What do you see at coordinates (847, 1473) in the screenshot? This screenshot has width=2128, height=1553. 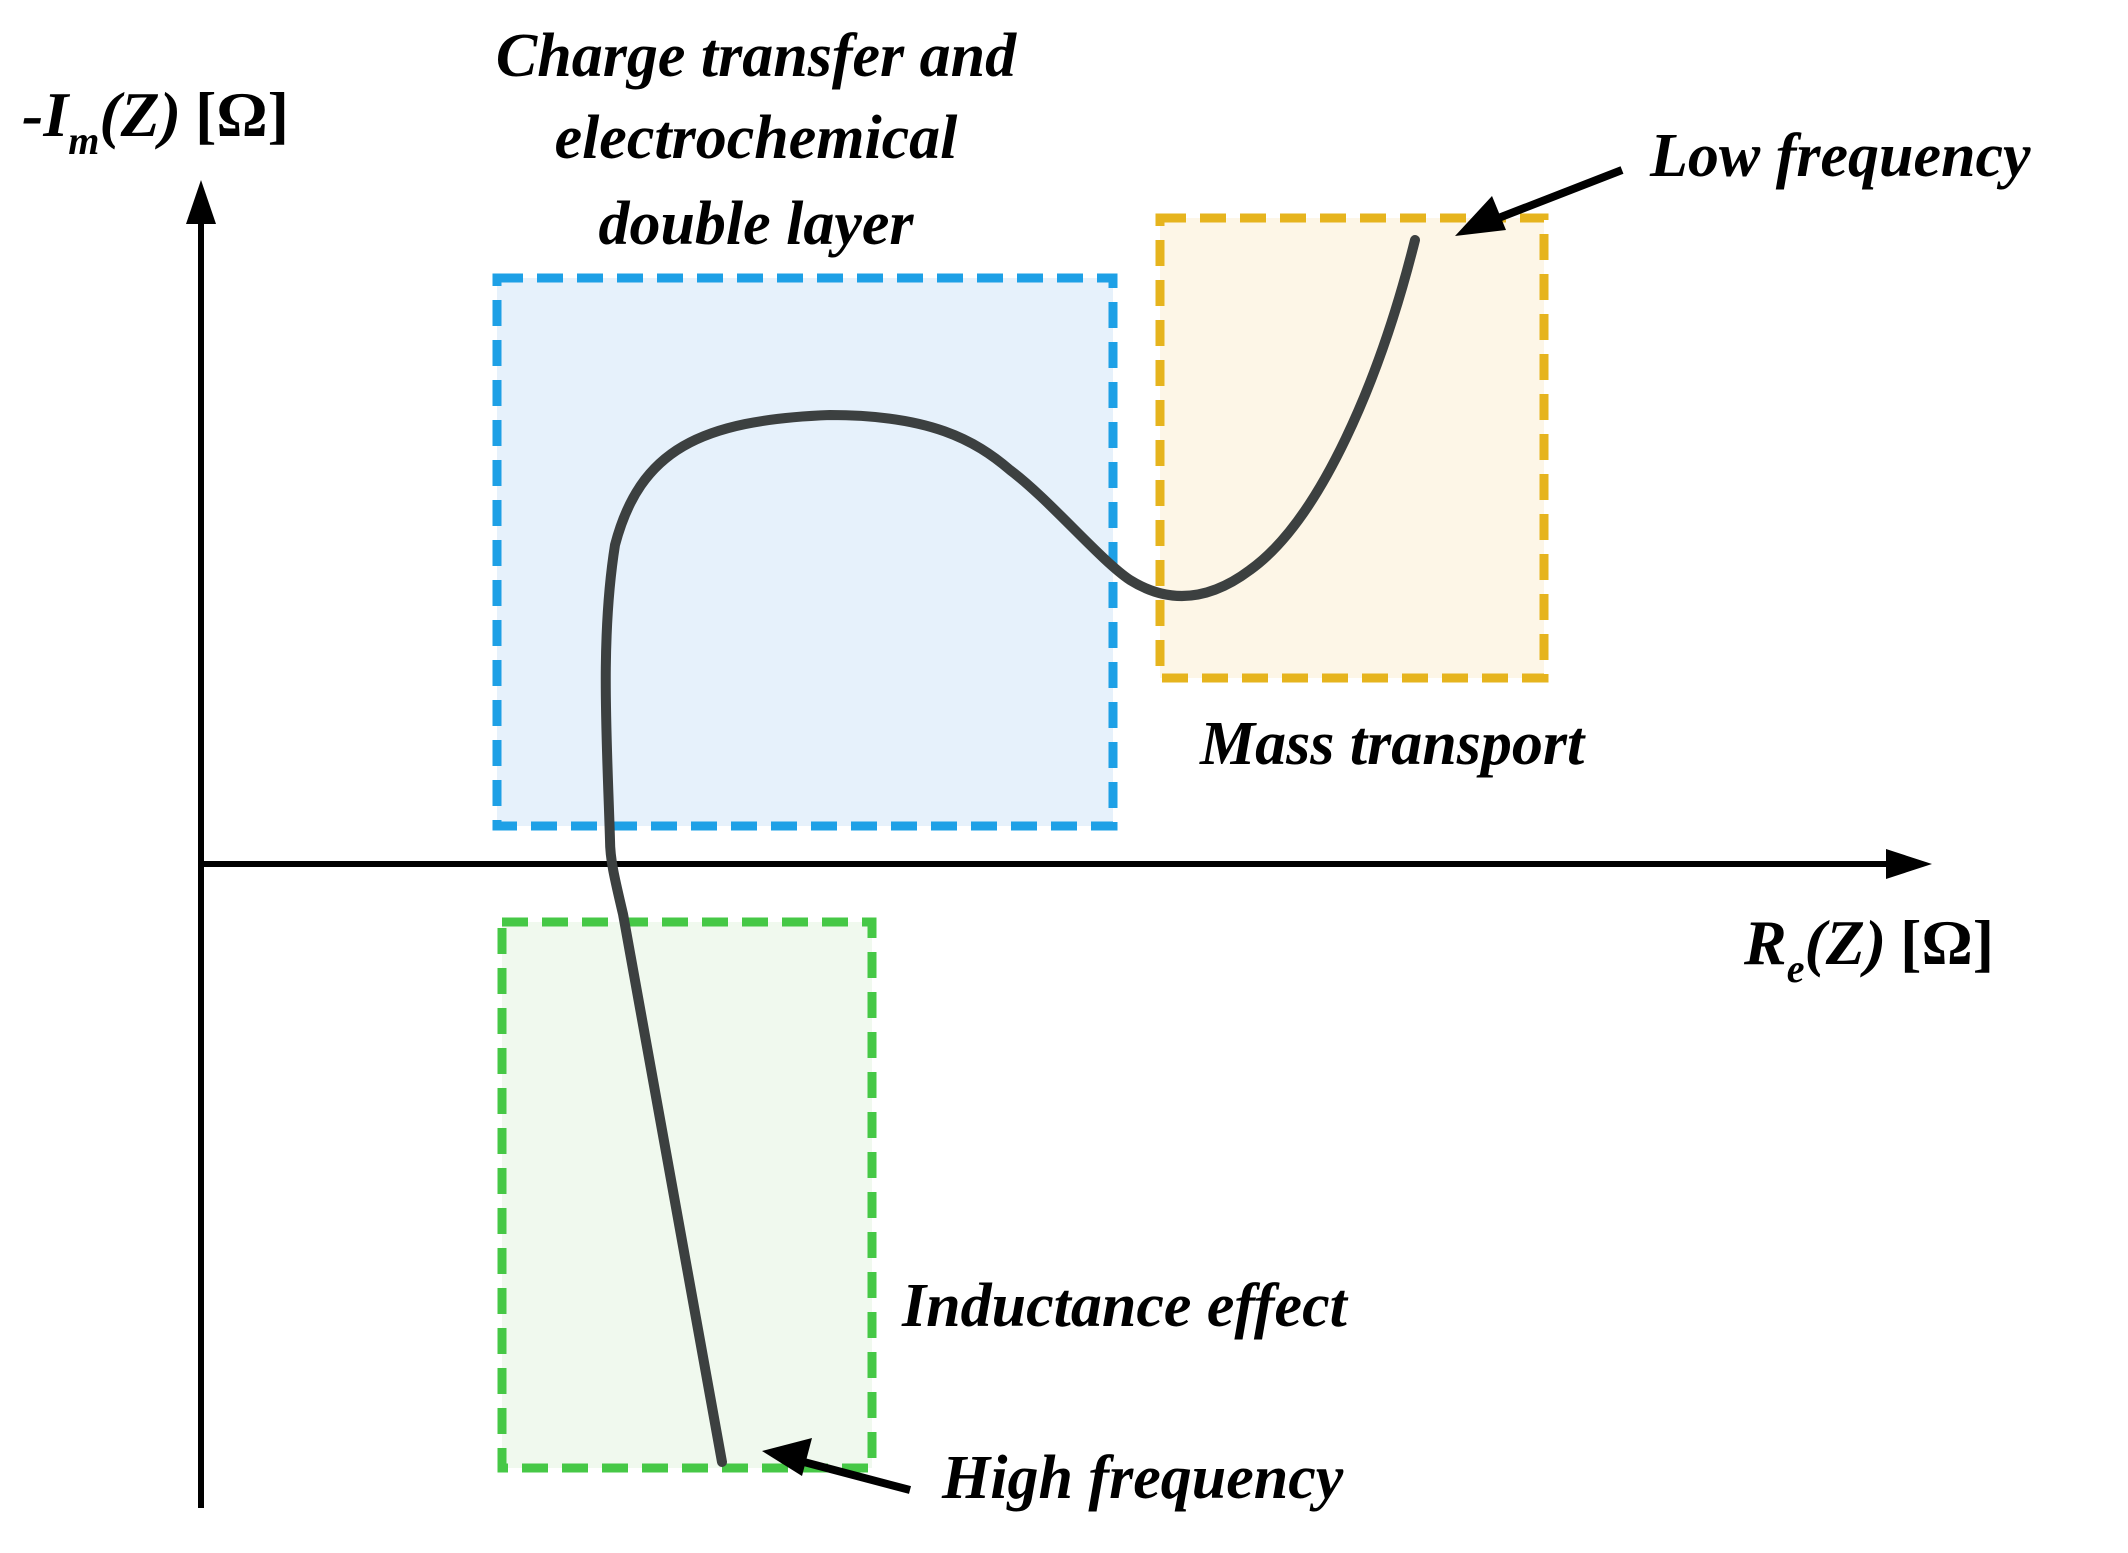 I see `high-frequency-arrow` at bounding box center [847, 1473].